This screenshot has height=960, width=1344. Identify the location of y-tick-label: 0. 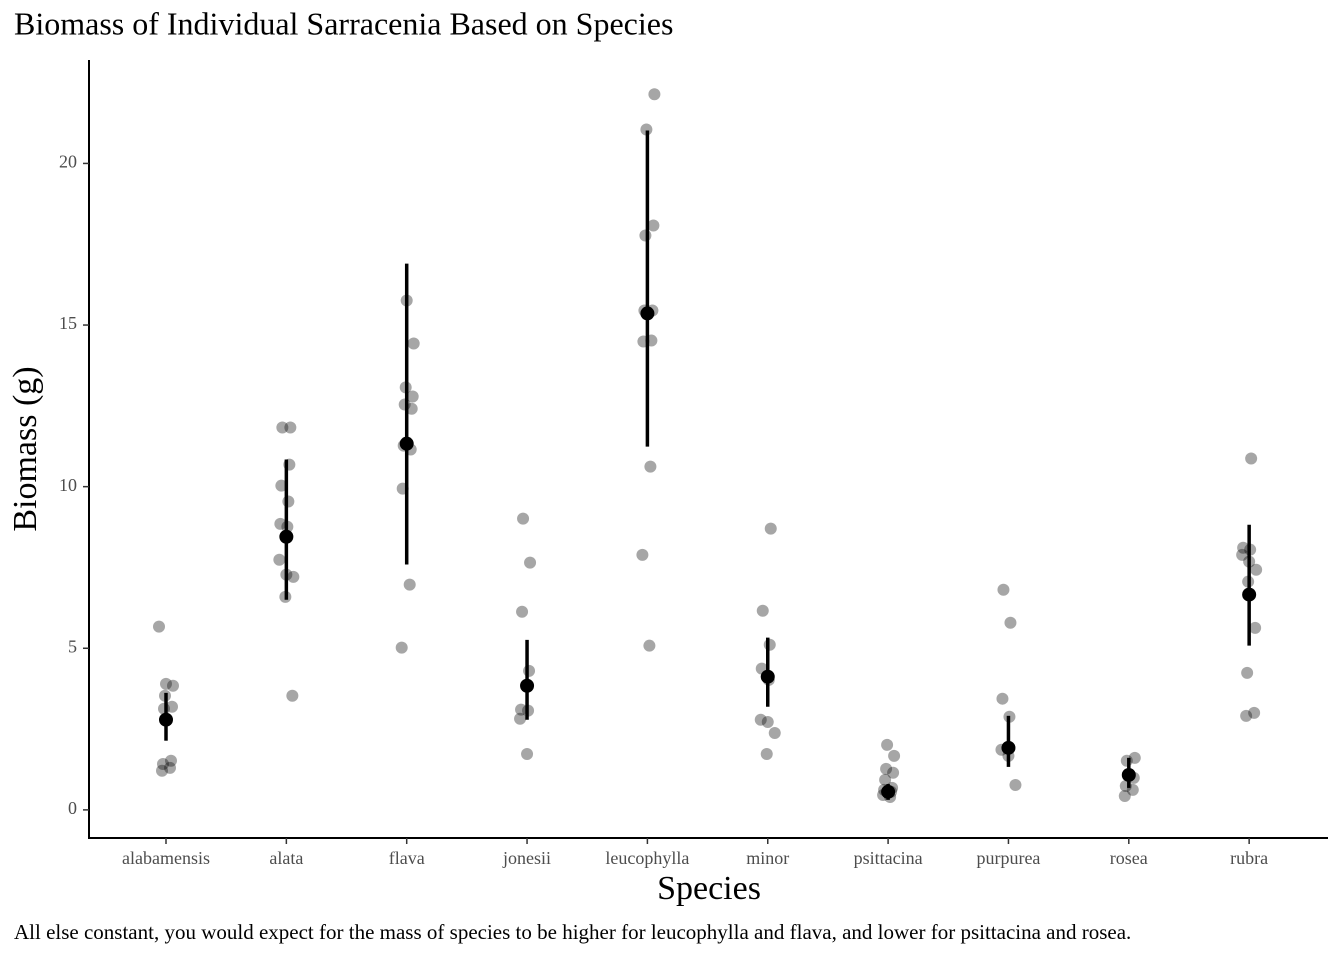
(72, 808).